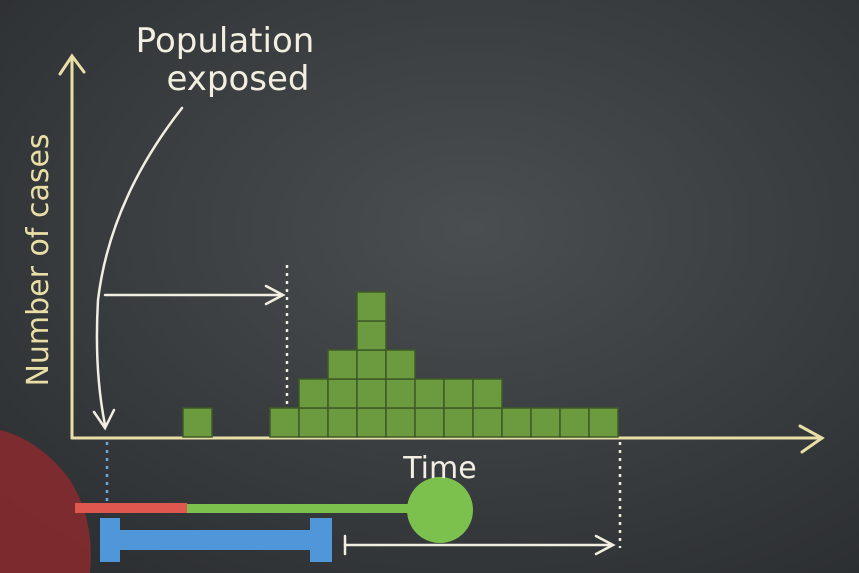 The width and height of the screenshot is (859, 573). I want to click on presenter-arm, so click(45, 501).